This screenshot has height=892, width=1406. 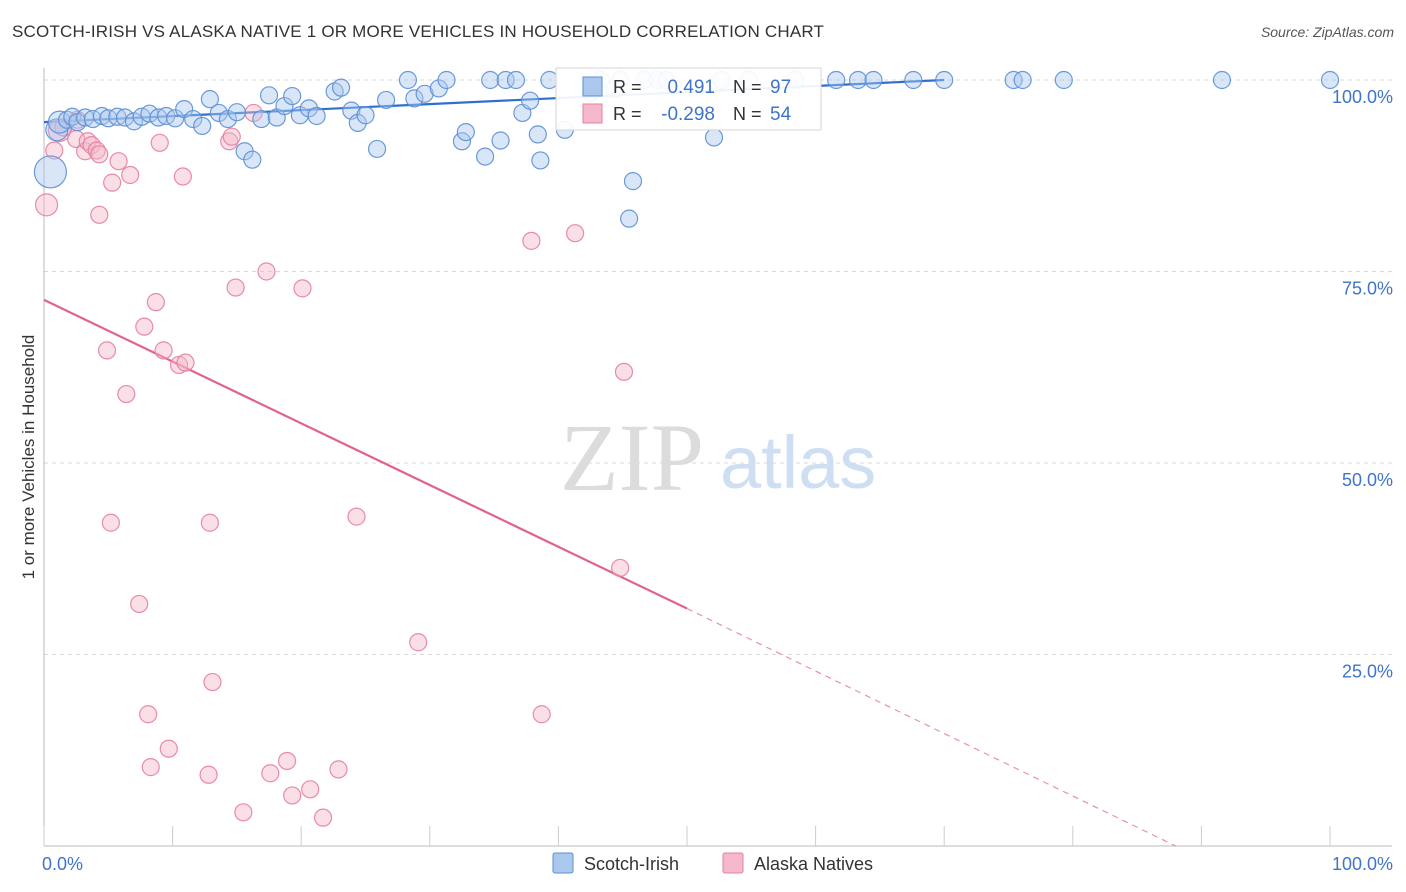 I want to click on y-tick-label: 75.0%, so click(x=1367, y=289).